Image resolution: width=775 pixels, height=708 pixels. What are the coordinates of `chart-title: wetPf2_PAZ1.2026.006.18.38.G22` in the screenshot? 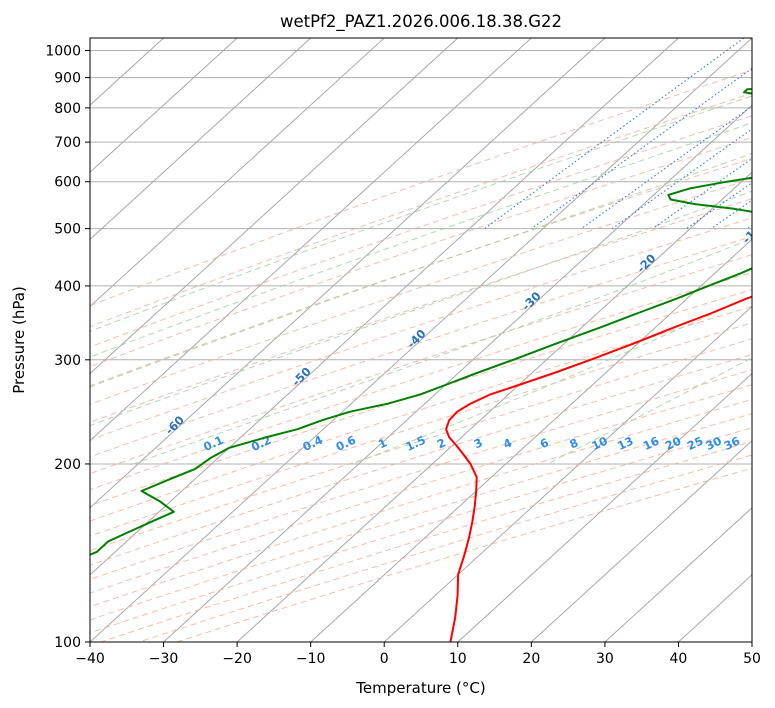 It's located at (421, 22).